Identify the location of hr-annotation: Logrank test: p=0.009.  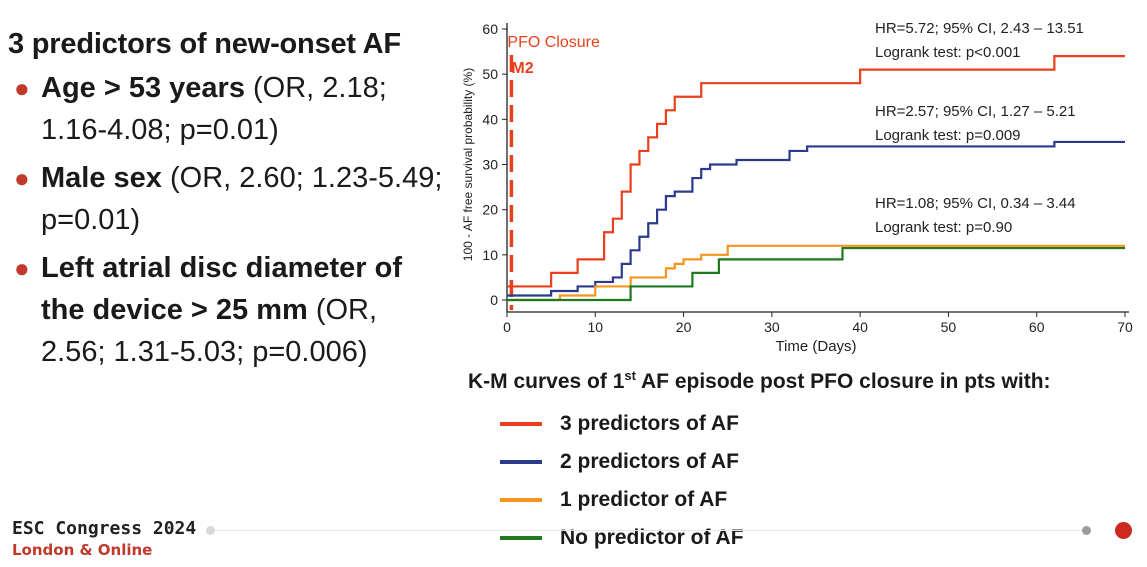
(948, 135).